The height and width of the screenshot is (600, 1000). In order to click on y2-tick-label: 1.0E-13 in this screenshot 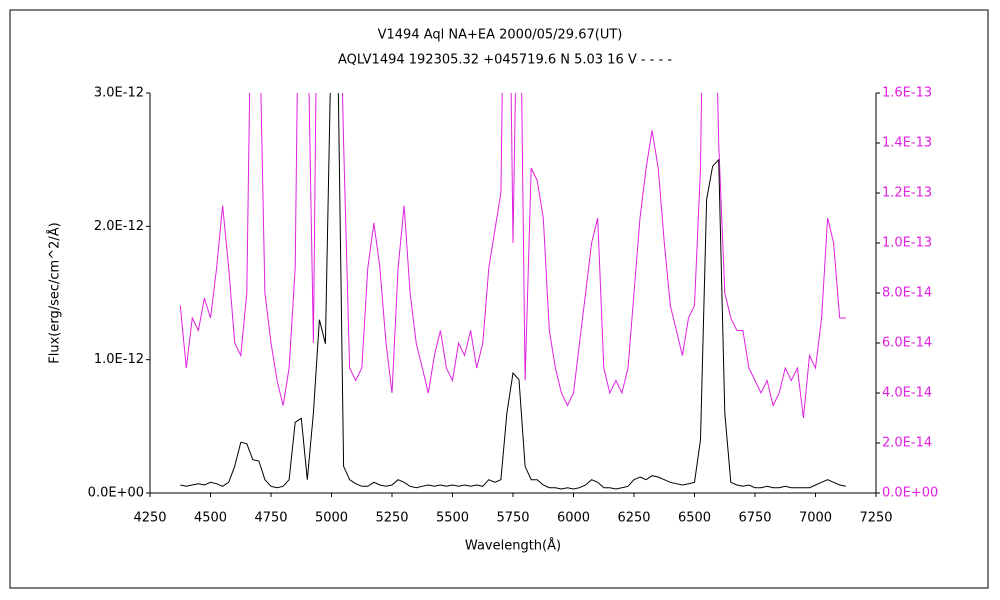, I will do `click(907, 243)`.